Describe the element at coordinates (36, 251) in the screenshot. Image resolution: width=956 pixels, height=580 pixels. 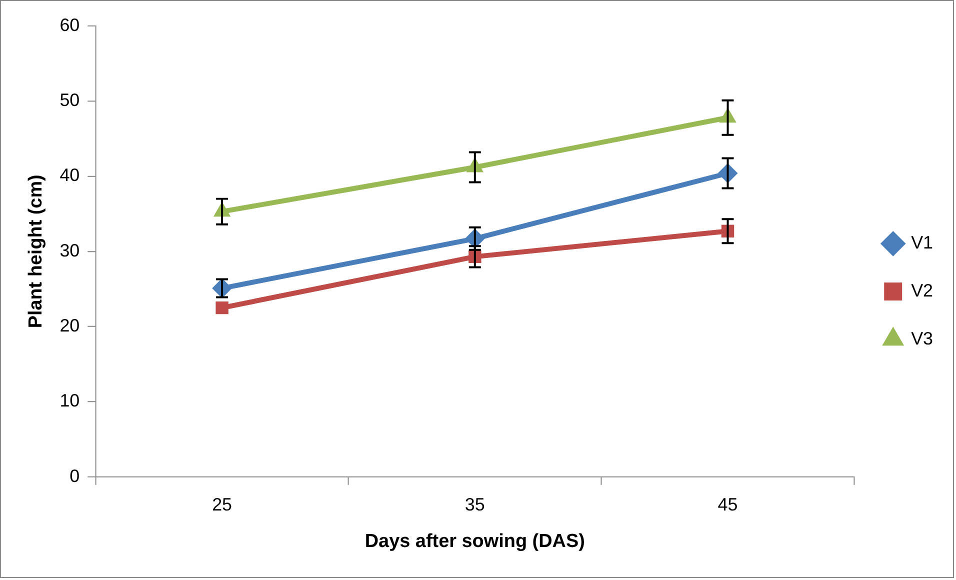
I see `y-axis-title: Plant height (cm)` at that location.